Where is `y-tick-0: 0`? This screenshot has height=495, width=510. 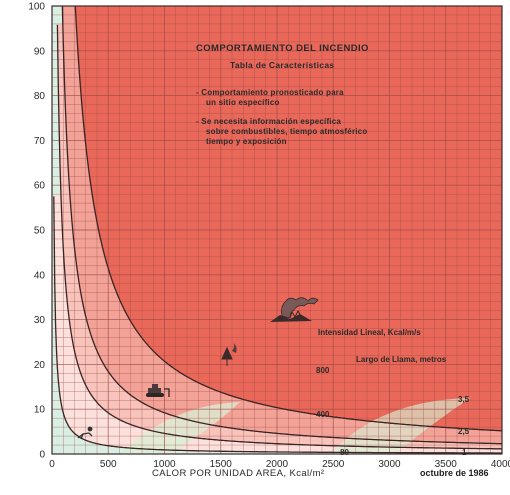
y-tick-0: 0 is located at coordinates (42, 455).